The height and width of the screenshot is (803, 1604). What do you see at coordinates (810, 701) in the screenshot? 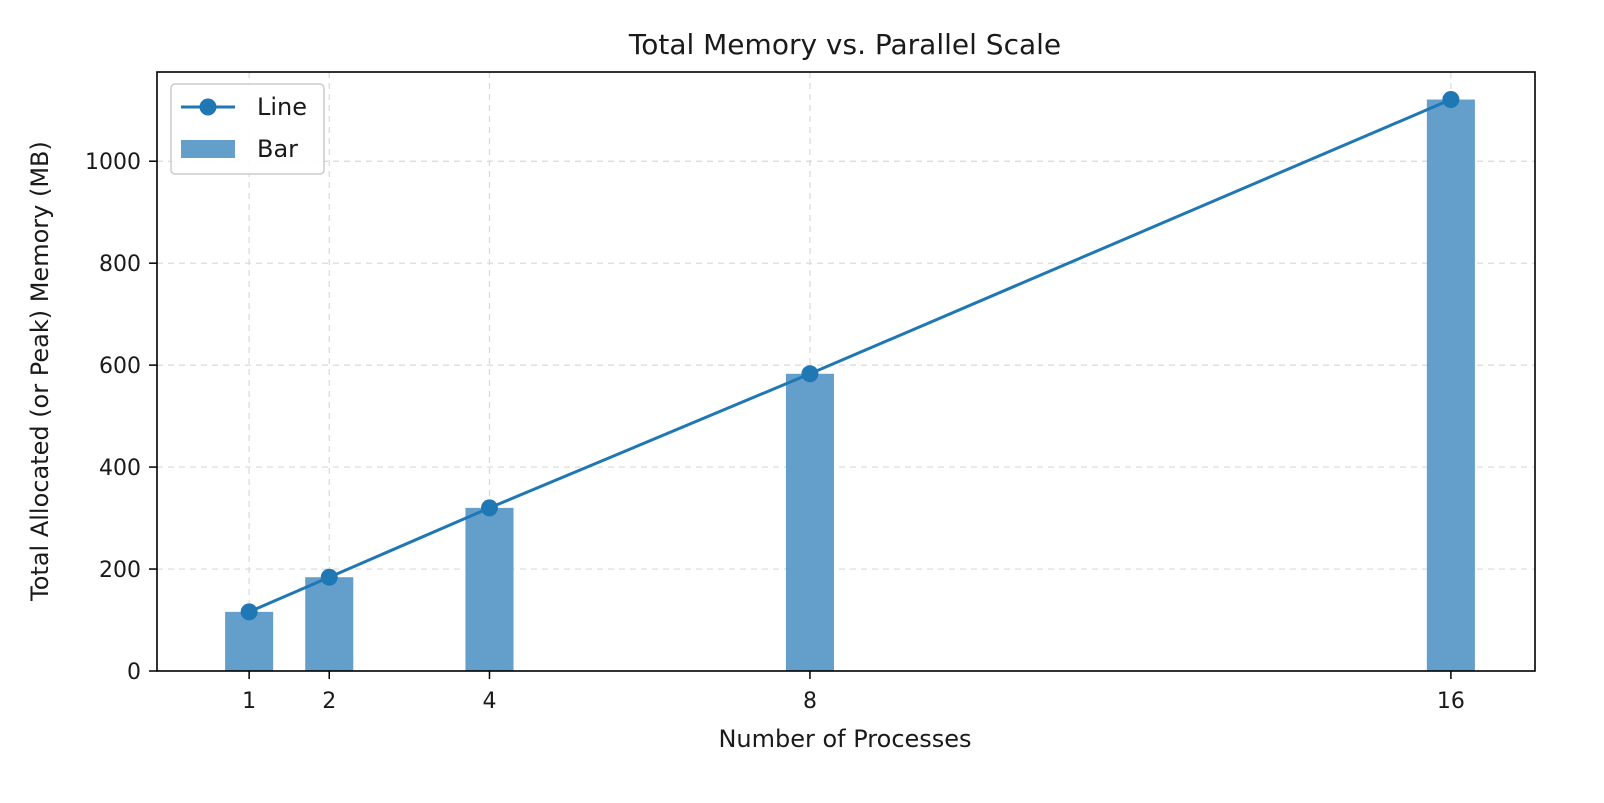
I see `x-tick-label: 8` at bounding box center [810, 701].